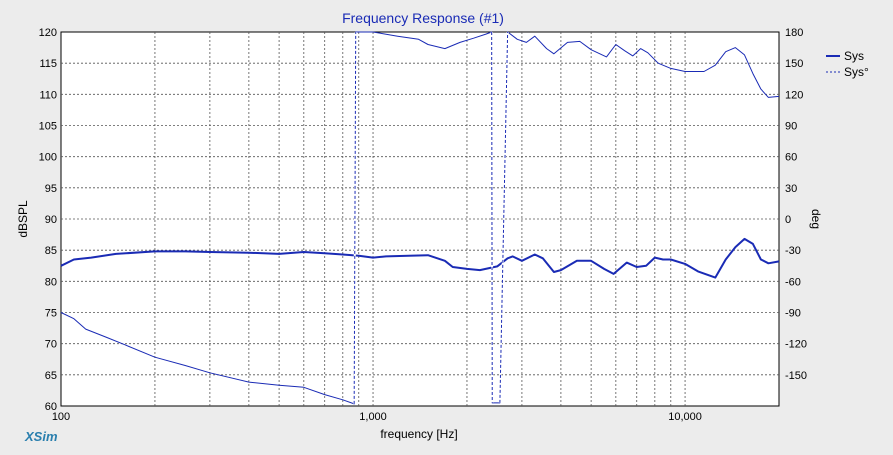  Describe the element at coordinates (51, 376) in the screenshot. I see `y-left-tick-label: 65` at that location.